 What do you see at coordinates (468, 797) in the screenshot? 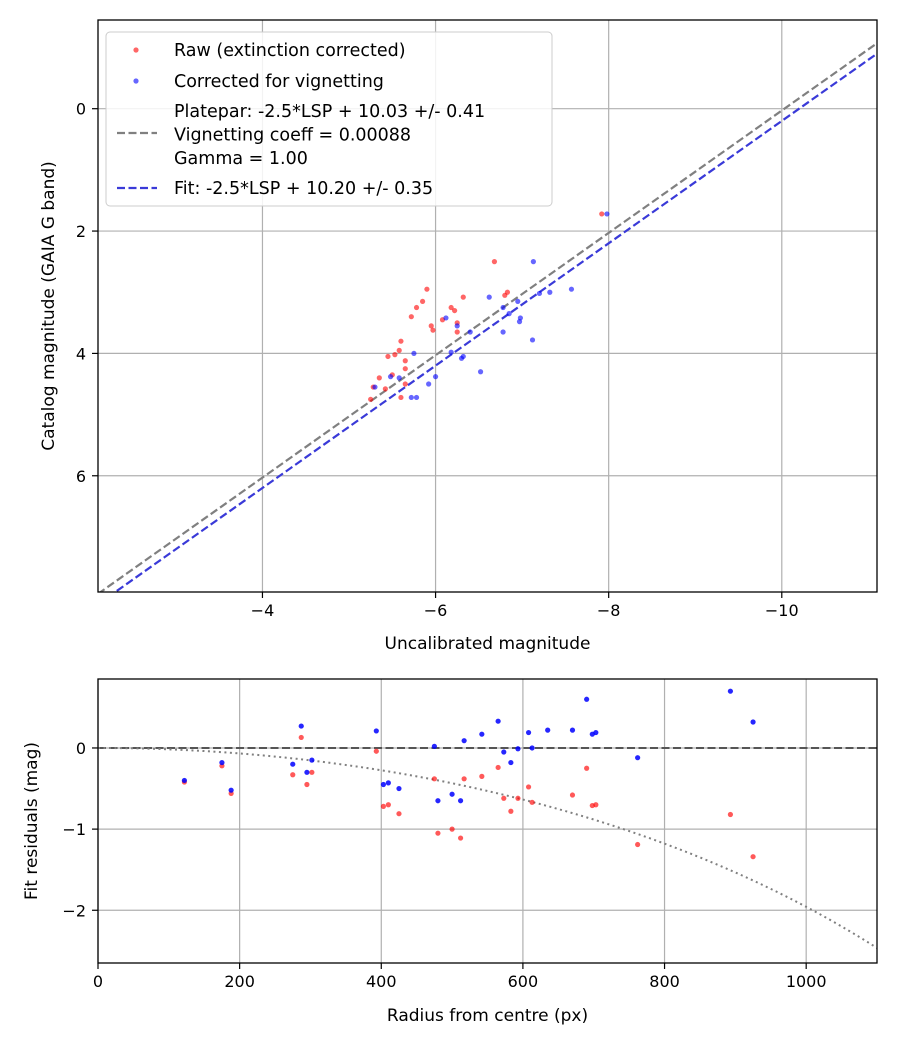
I see `raw-residuals-series` at bounding box center [468, 797].